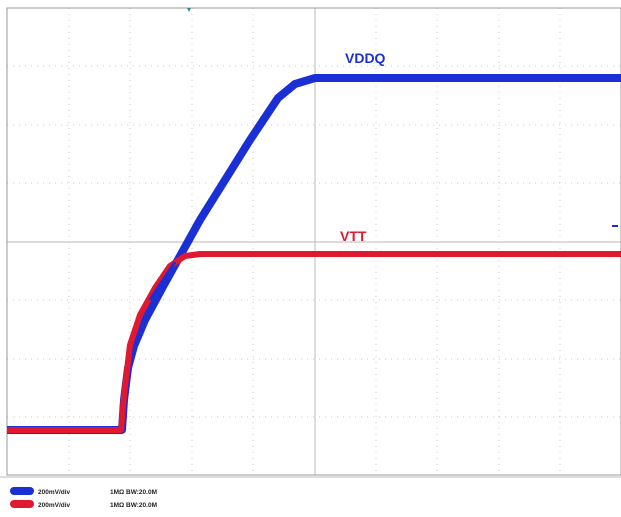  Describe the element at coordinates (365, 58) in the screenshot. I see `trace-label: VDDQ` at that location.